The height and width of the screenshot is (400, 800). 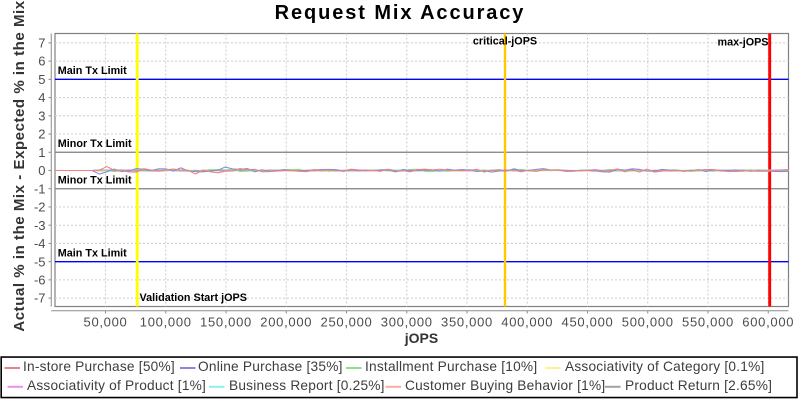 What do you see at coordinates (286, 322) in the screenshot?
I see `svg-text: 200,000` at bounding box center [286, 322].